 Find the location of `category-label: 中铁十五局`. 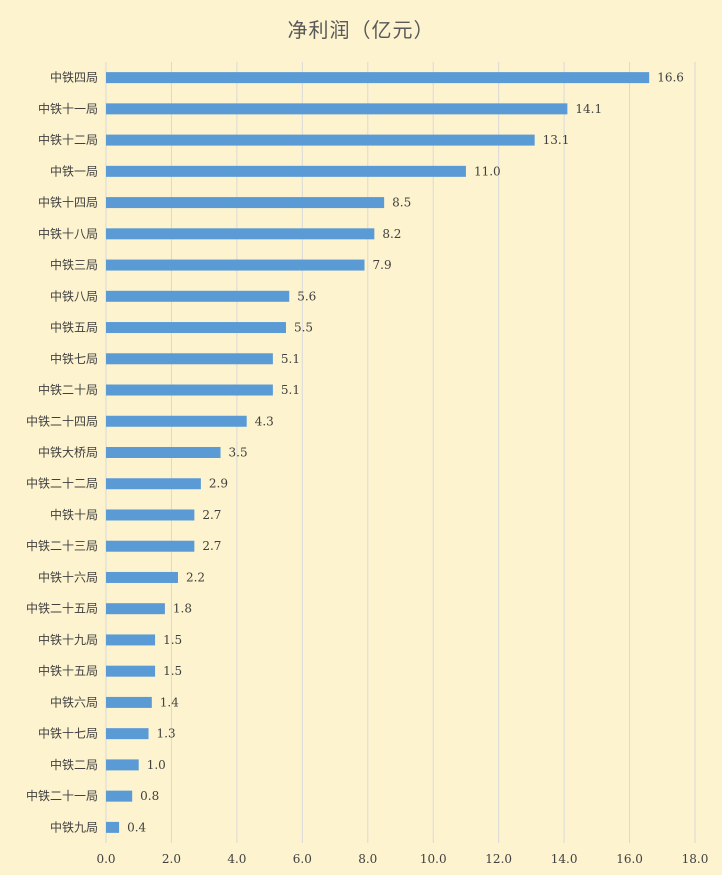

category-label: 中铁十五局 is located at coordinates (68, 670).